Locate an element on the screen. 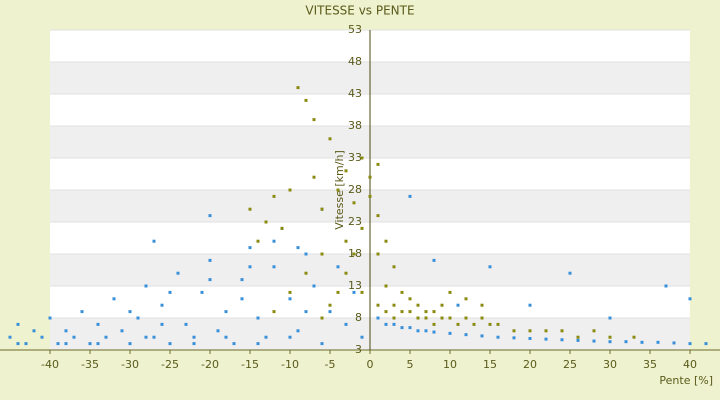 This screenshot has width=720, height=400. y-tick-label: 38 is located at coordinates (355, 125).